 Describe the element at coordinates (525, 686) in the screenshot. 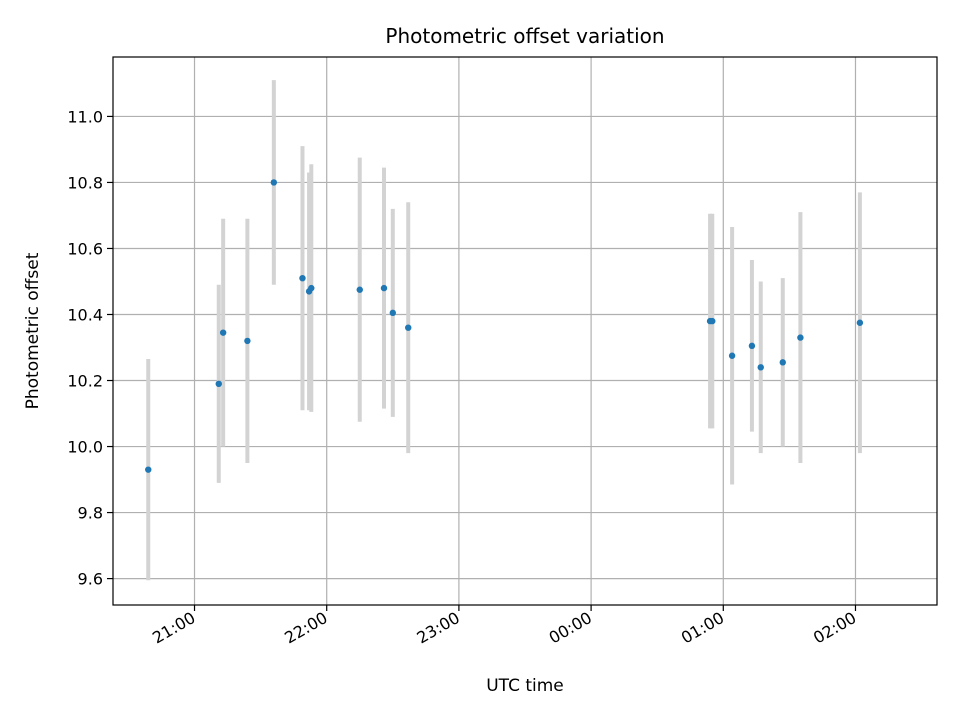

I see `x-axis-title: UTC time` at that location.